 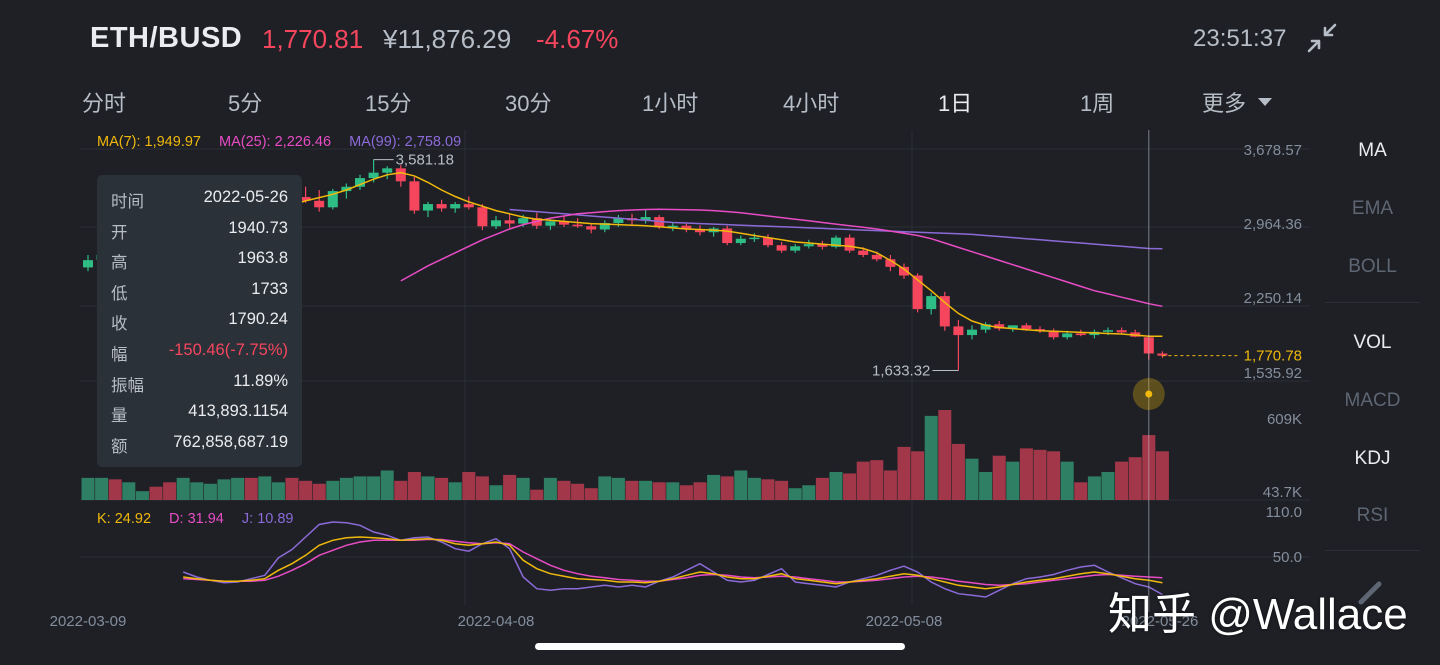 I want to click on ma25-value: MA(25): 2,226.46, so click(x=275, y=142).